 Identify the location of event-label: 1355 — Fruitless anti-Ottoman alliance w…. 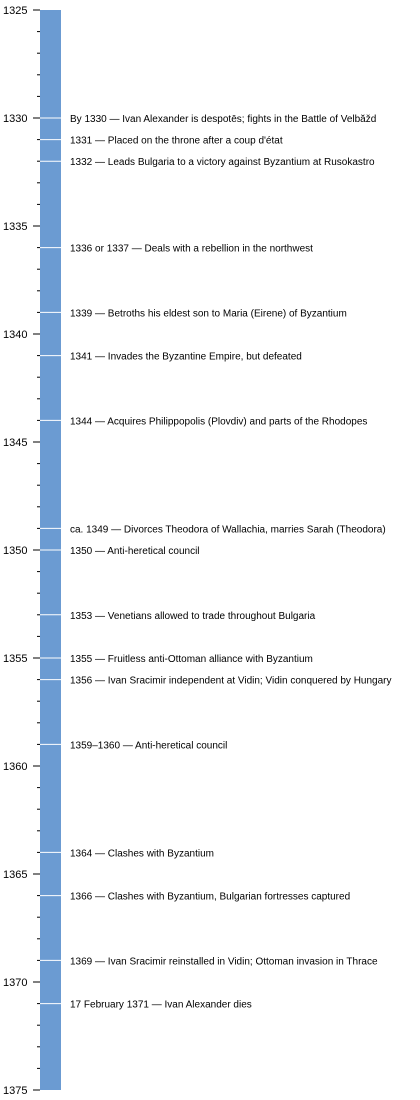
(191, 659).